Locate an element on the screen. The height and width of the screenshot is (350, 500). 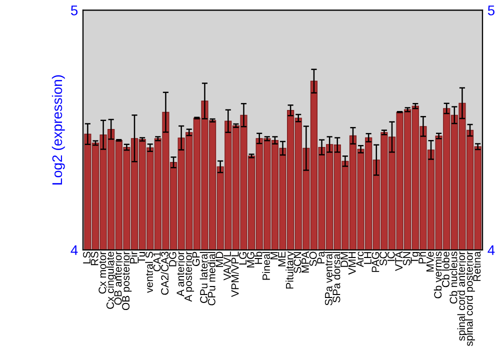
x-tick-label: Pineal is located at coordinates (266, 266).